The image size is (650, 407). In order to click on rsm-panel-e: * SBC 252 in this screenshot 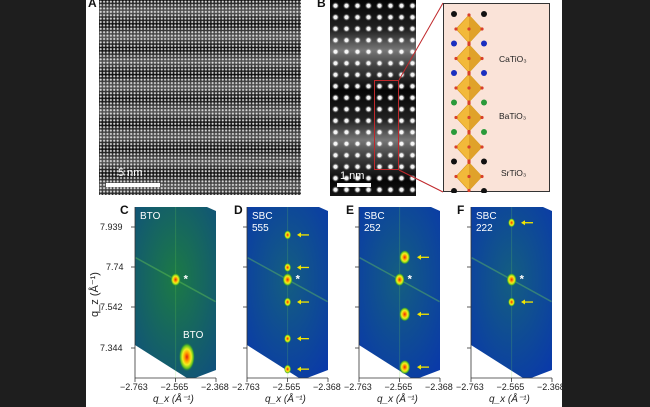, I will do `click(398, 294)`.